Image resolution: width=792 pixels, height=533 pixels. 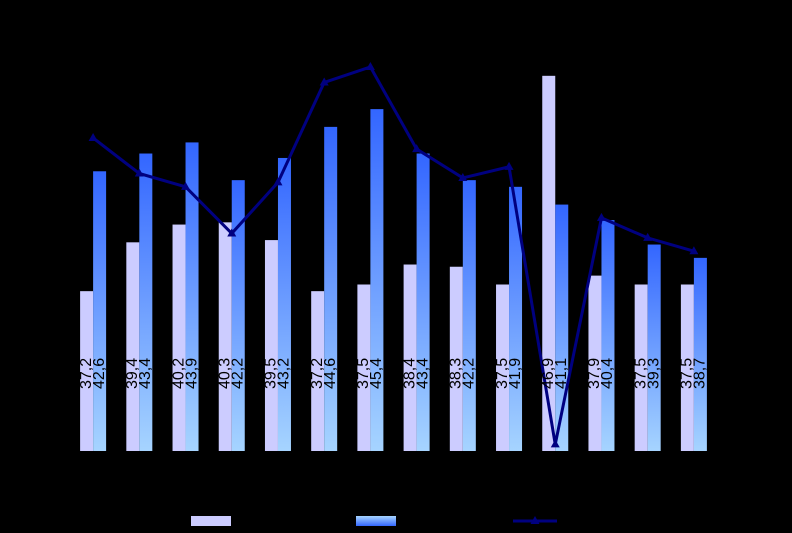 I want to click on data-label: 45,4, so click(x=376, y=373).